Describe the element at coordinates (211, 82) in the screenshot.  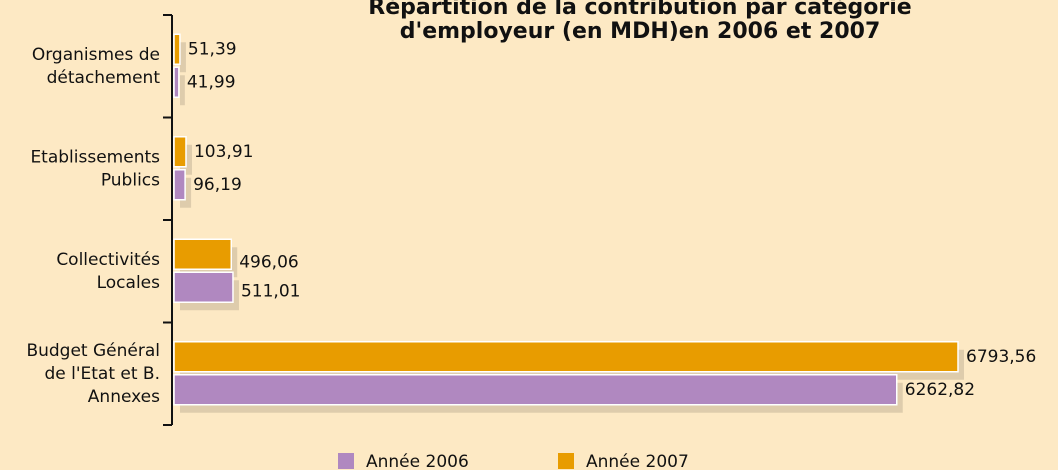
I see `data-label: 41,99` at that location.